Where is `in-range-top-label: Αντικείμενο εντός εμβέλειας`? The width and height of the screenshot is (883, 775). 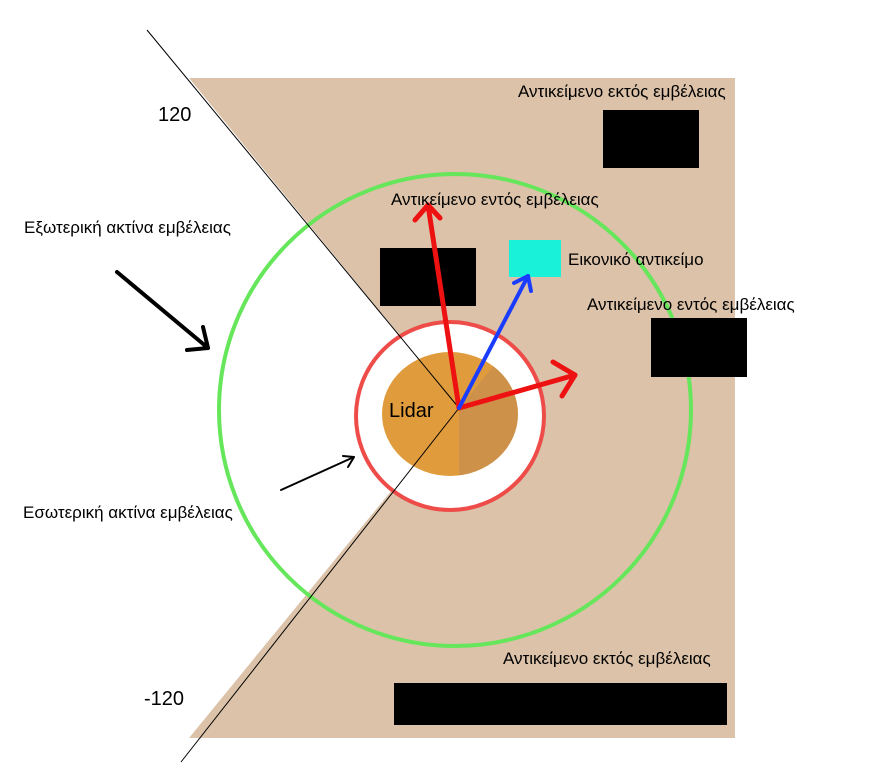
in-range-top-label: Αντικείμενο εντός εμβέλειας is located at coordinates (495, 199).